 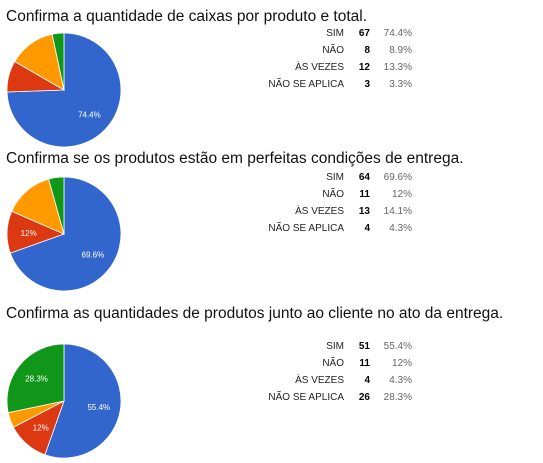 What do you see at coordinates (397, 211) in the screenshot?
I see `legend-percent: 14.1%` at bounding box center [397, 211].